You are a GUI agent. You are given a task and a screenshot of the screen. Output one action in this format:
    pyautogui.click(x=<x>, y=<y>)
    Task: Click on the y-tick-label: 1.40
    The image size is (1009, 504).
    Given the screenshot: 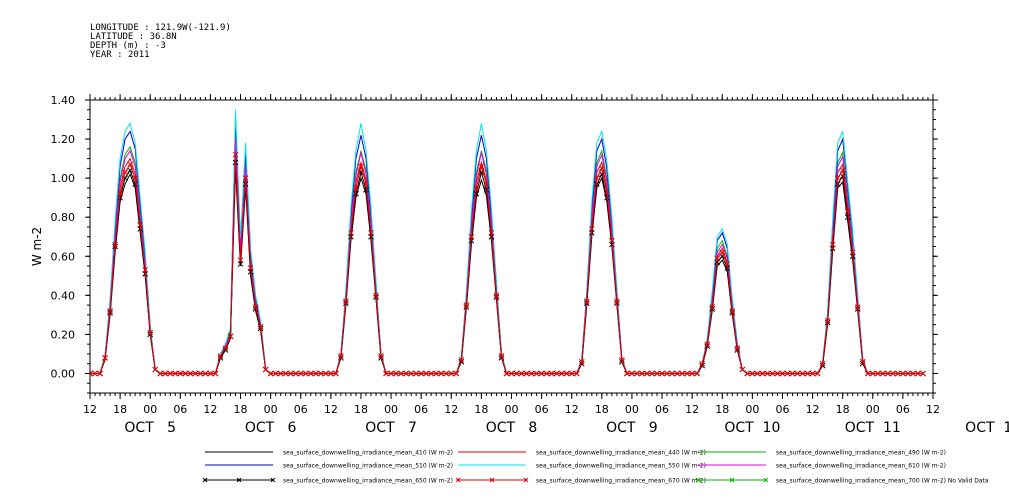 What is the action you would take?
    pyautogui.click(x=63, y=100)
    